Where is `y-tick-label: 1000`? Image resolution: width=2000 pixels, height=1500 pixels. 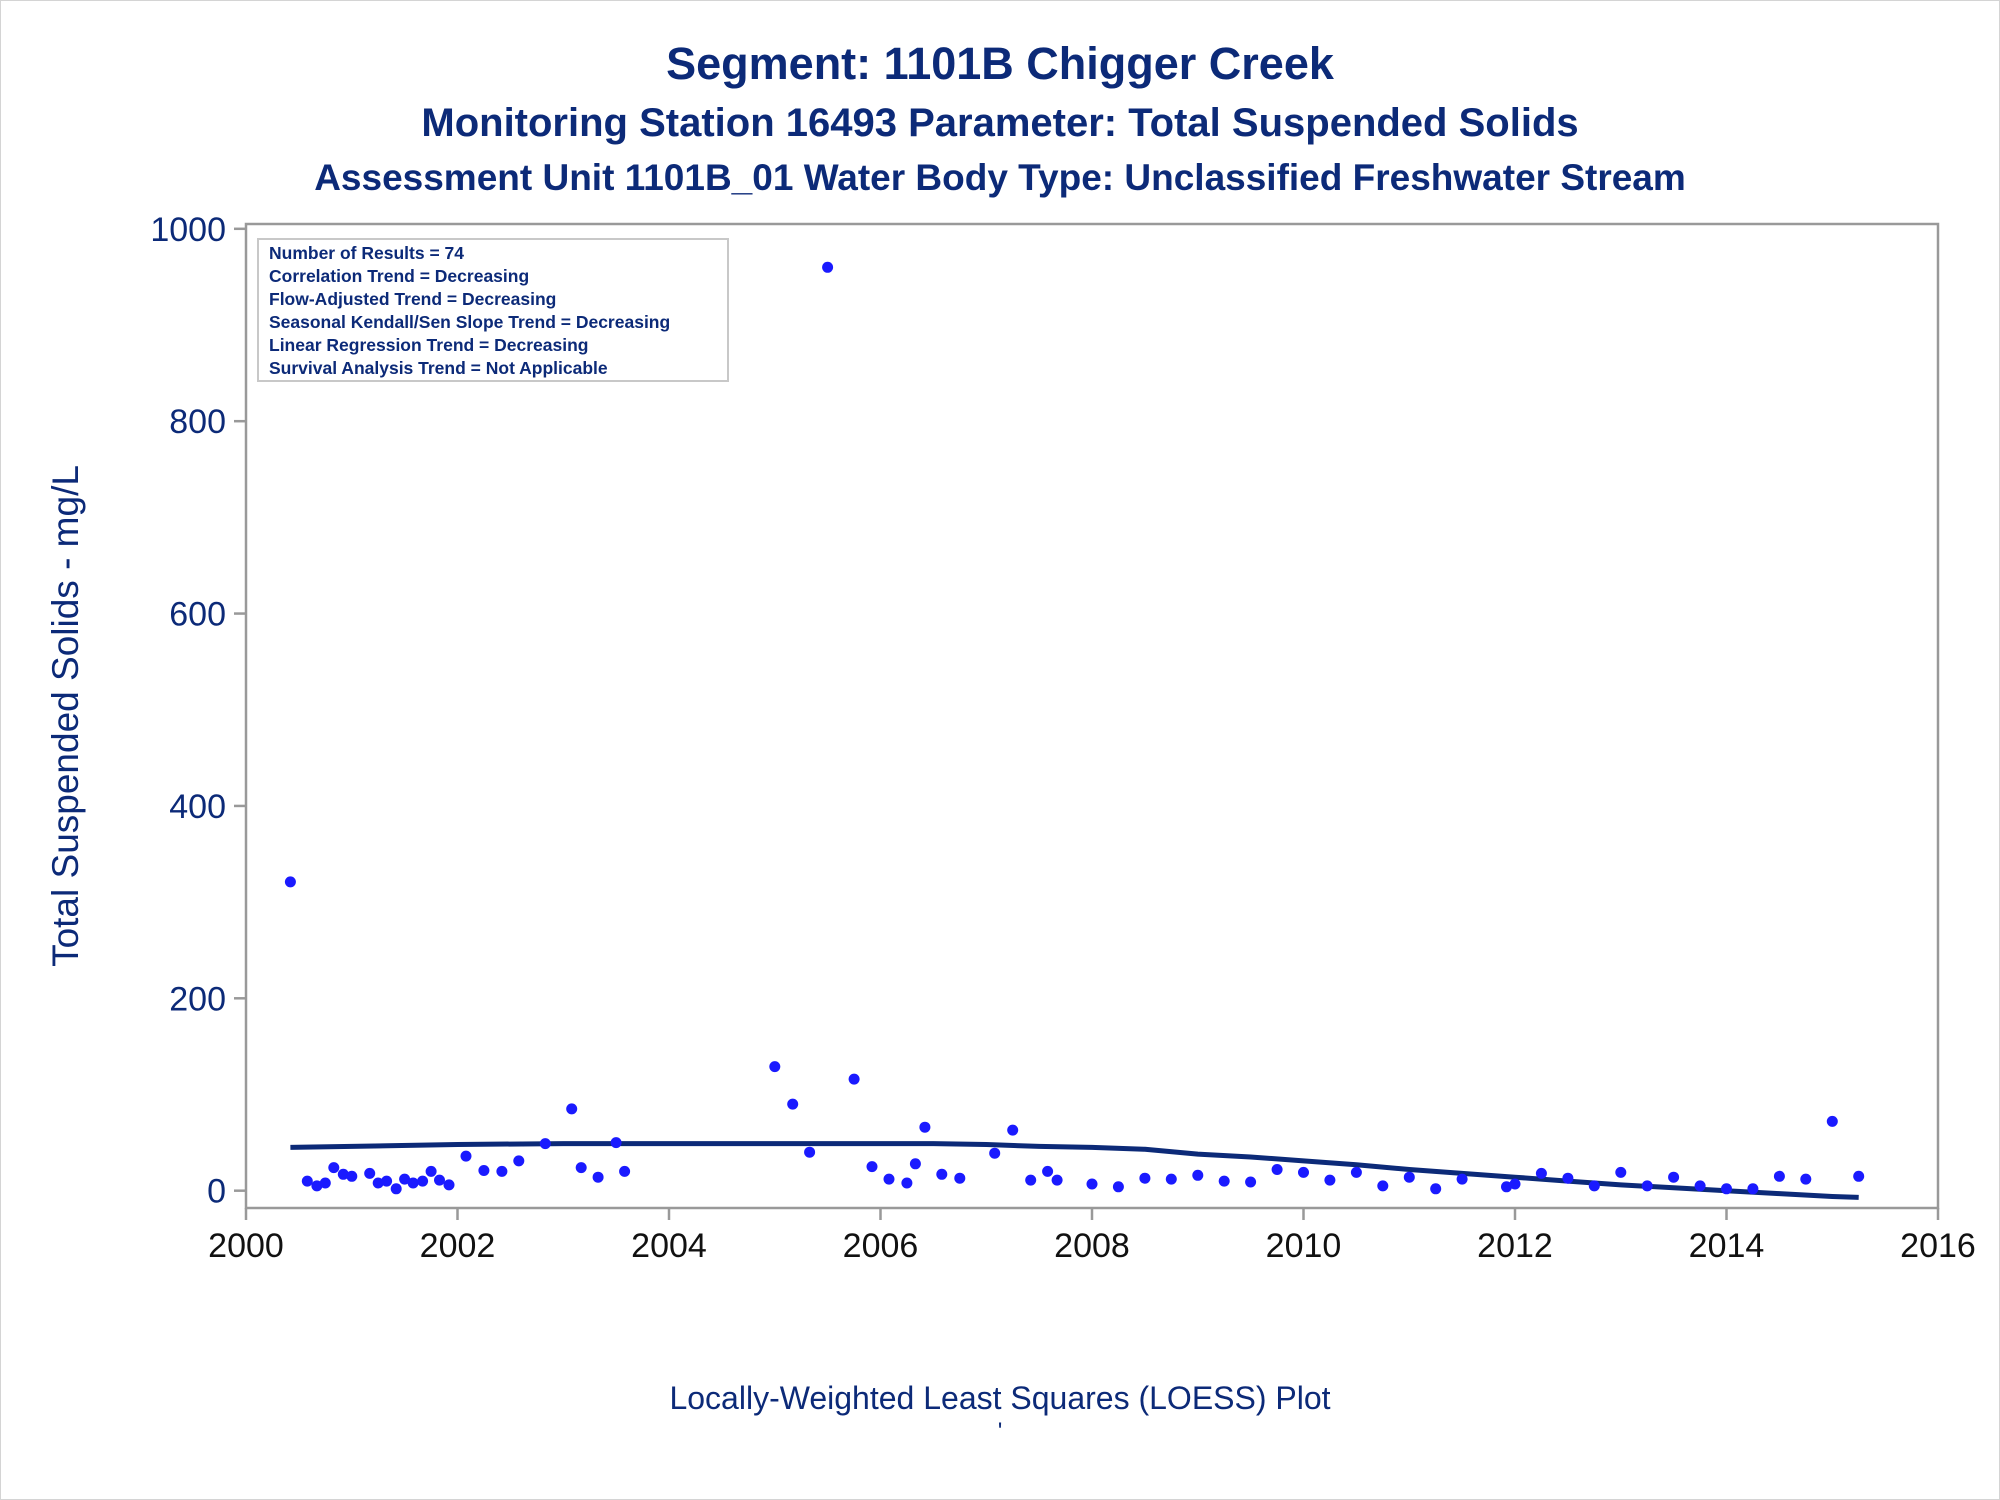
y-tick-label: 1000 is located at coordinates (188, 230).